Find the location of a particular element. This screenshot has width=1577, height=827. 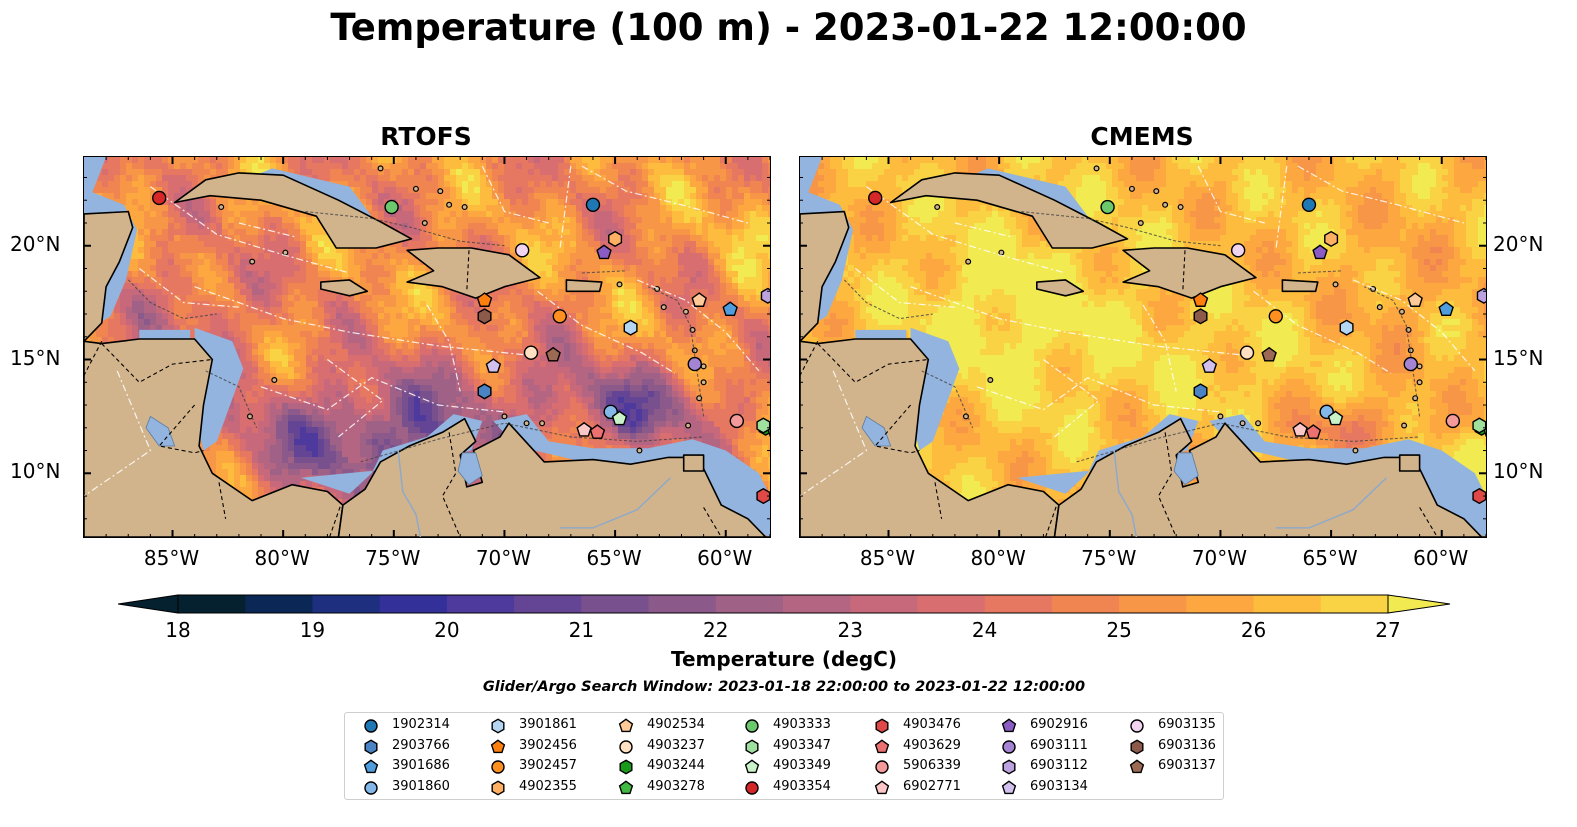

legend-label: 3902456 is located at coordinates (548, 745).